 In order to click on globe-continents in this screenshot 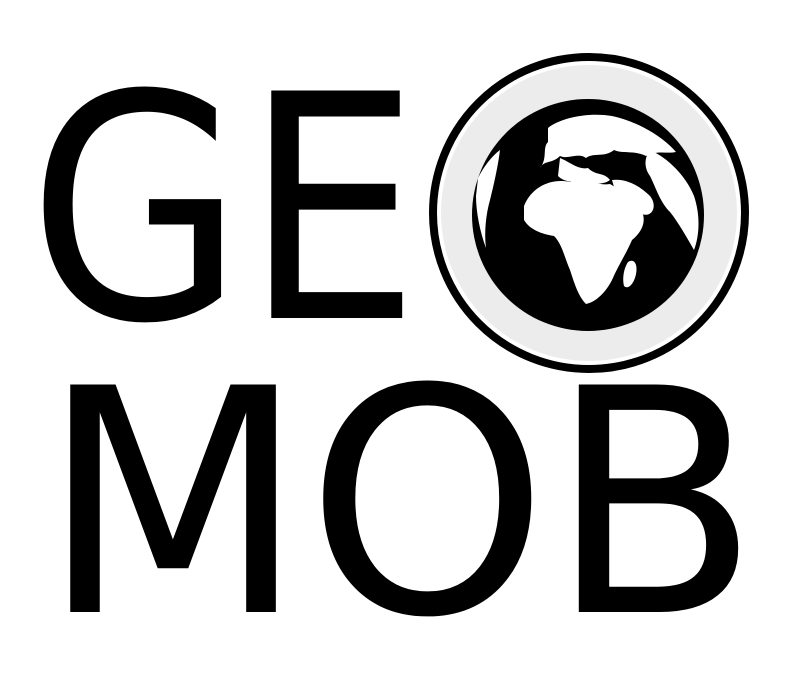, I will do `click(587, 209)`.